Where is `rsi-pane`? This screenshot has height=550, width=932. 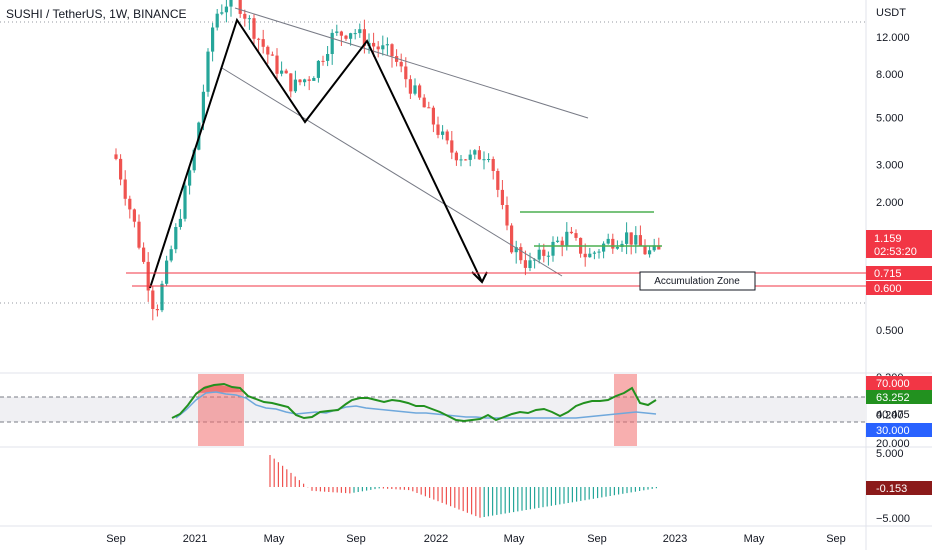 rsi-pane is located at coordinates (433, 410).